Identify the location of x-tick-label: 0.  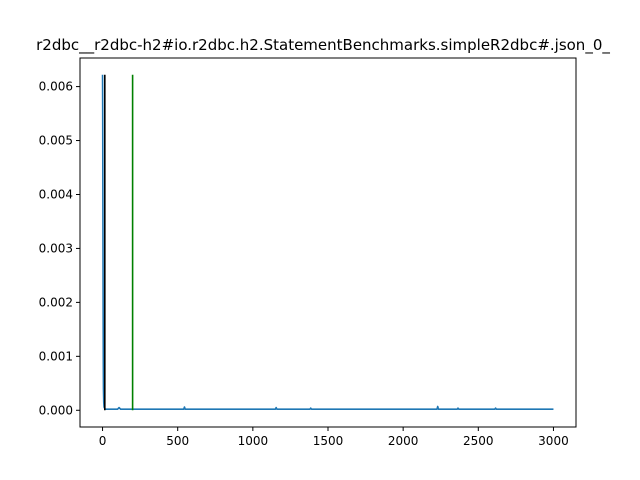
(103, 441).